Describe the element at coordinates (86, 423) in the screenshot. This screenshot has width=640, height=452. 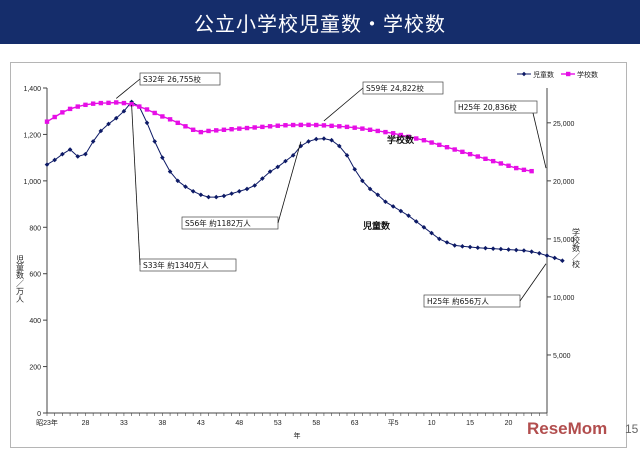
I see `x-tick-label: 28` at that location.